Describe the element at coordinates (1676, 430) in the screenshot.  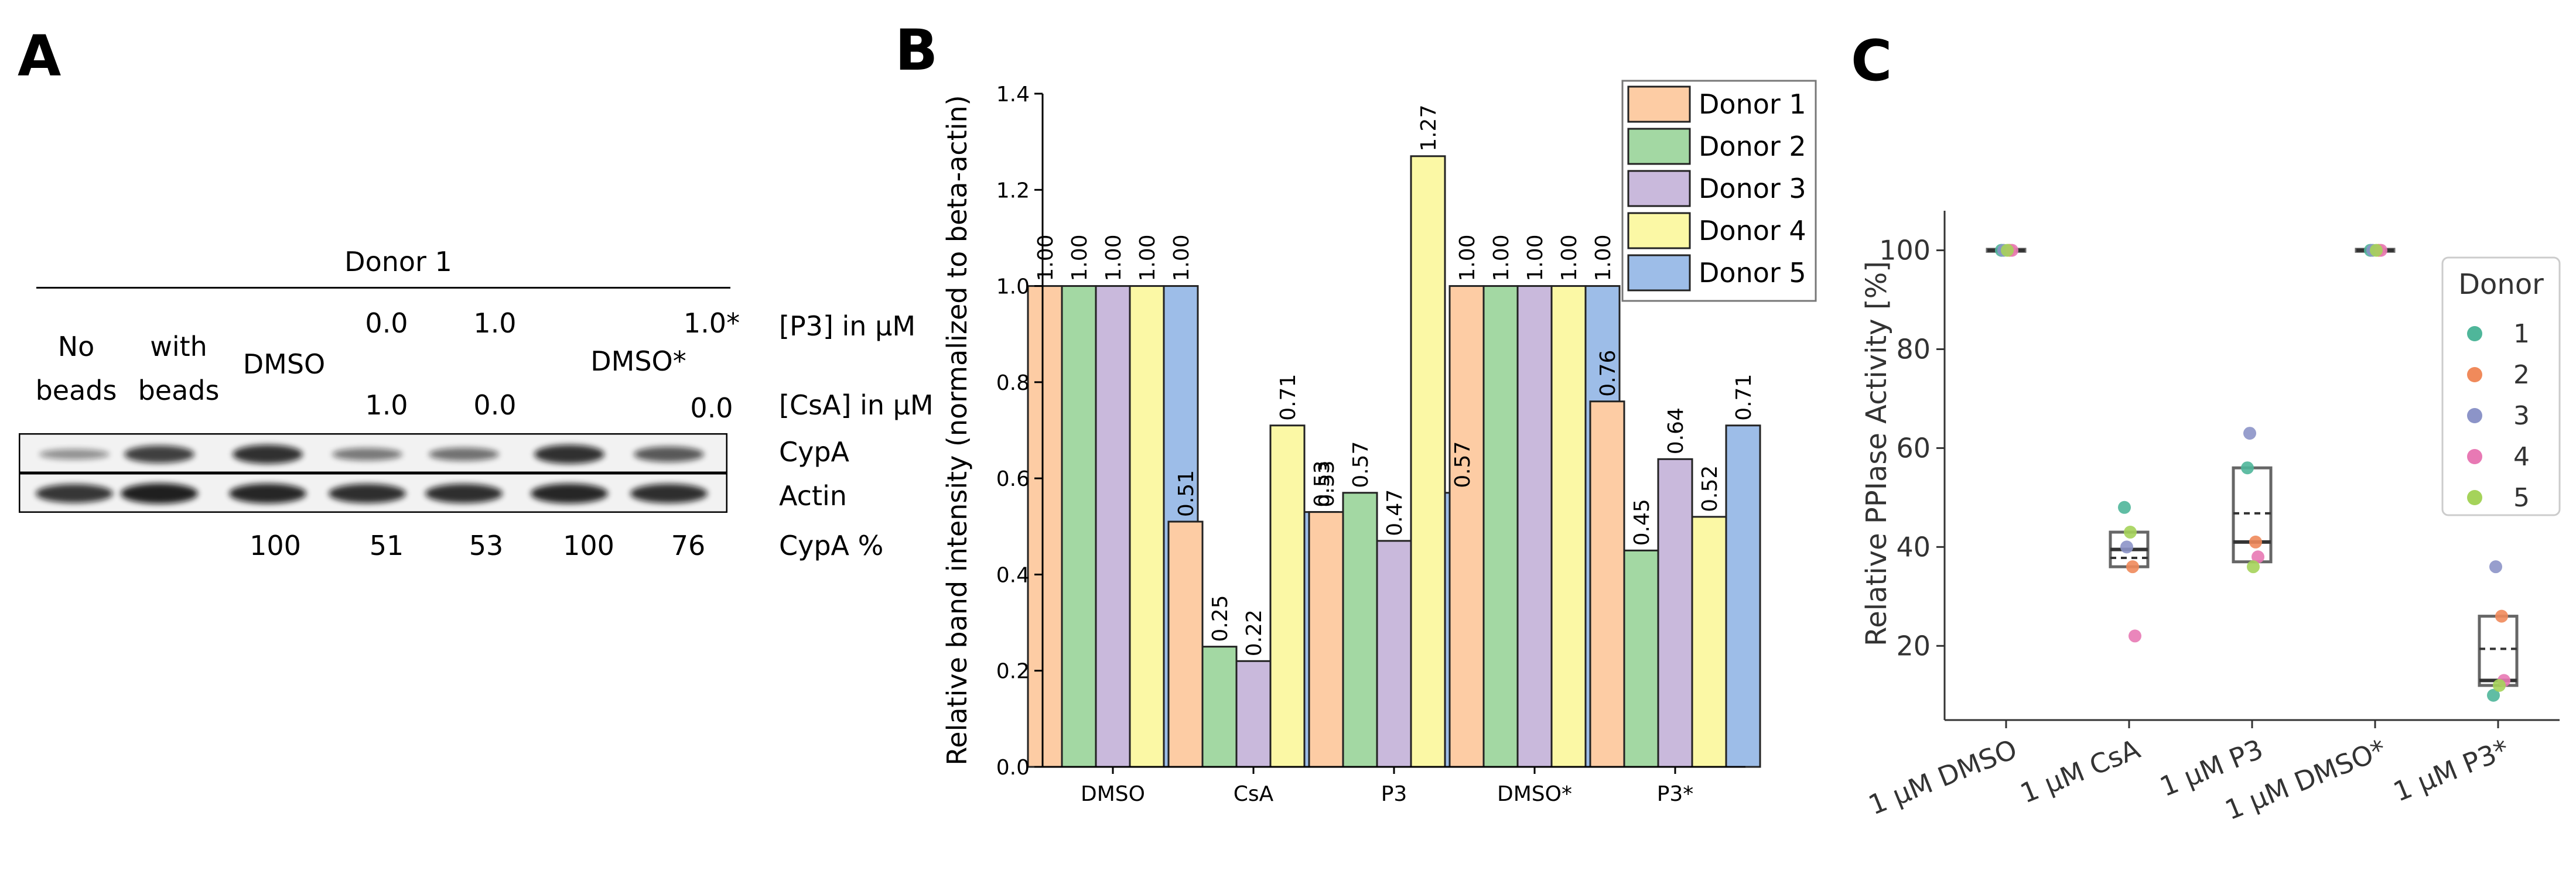
I see `bar-value-label: 0.64` at that location.